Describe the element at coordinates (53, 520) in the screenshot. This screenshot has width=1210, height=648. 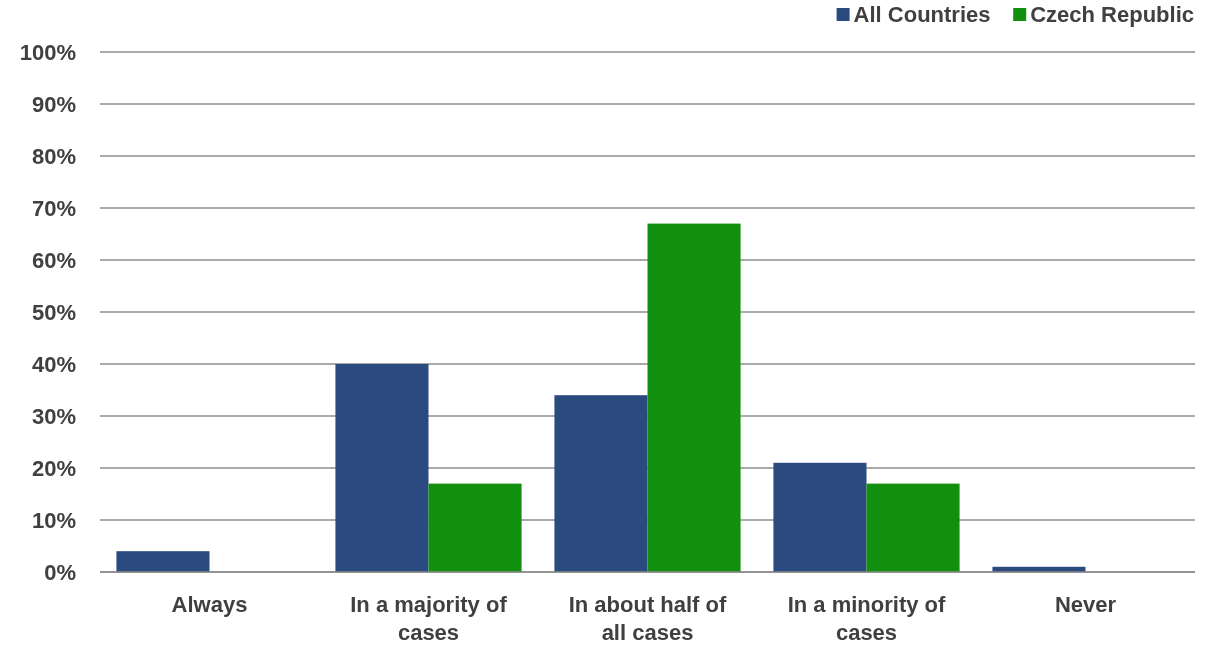
I see `y-tick-label: 10%` at that location.